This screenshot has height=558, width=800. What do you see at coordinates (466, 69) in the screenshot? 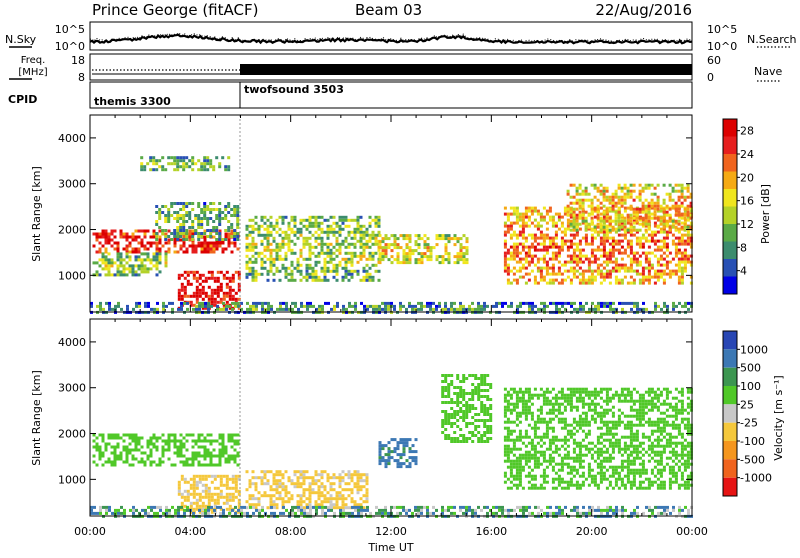
I see `nave-series` at bounding box center [466, 69].